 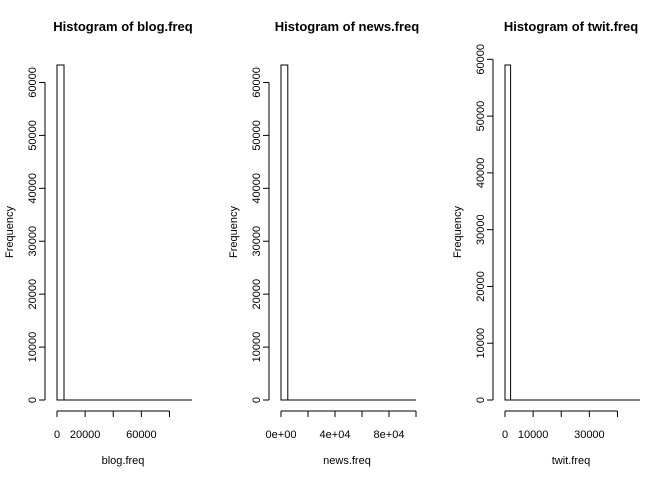 I want to click on x-axis-label: blog.freq, so click(x=123, y=461).